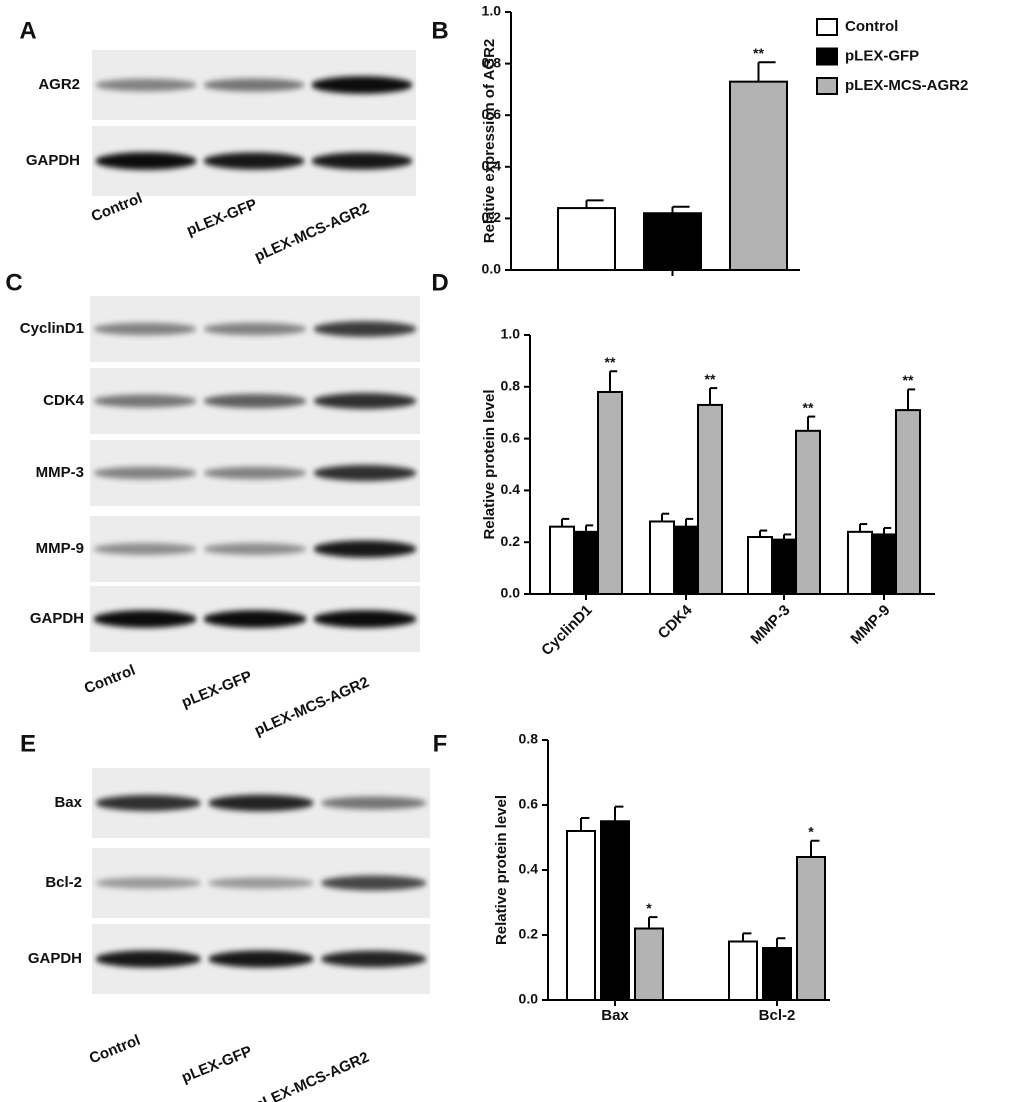 This screenshot has width=1020, height=1102. What do you see at coordinates (615, 1015) in the screenshot?
I see `x-tick-label: Bax` at bounding box center [615, 1015].